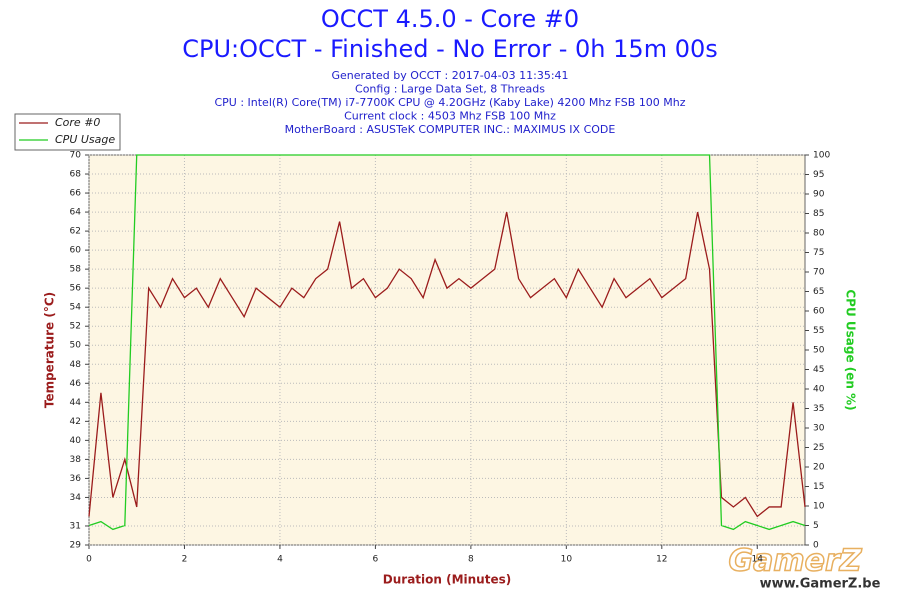 This screenshot has width=900, height=600. What do you see at coordinates (76, 441) in the screenshot?
I see `y-tick-label: 40` at bounding box center [76, 441].